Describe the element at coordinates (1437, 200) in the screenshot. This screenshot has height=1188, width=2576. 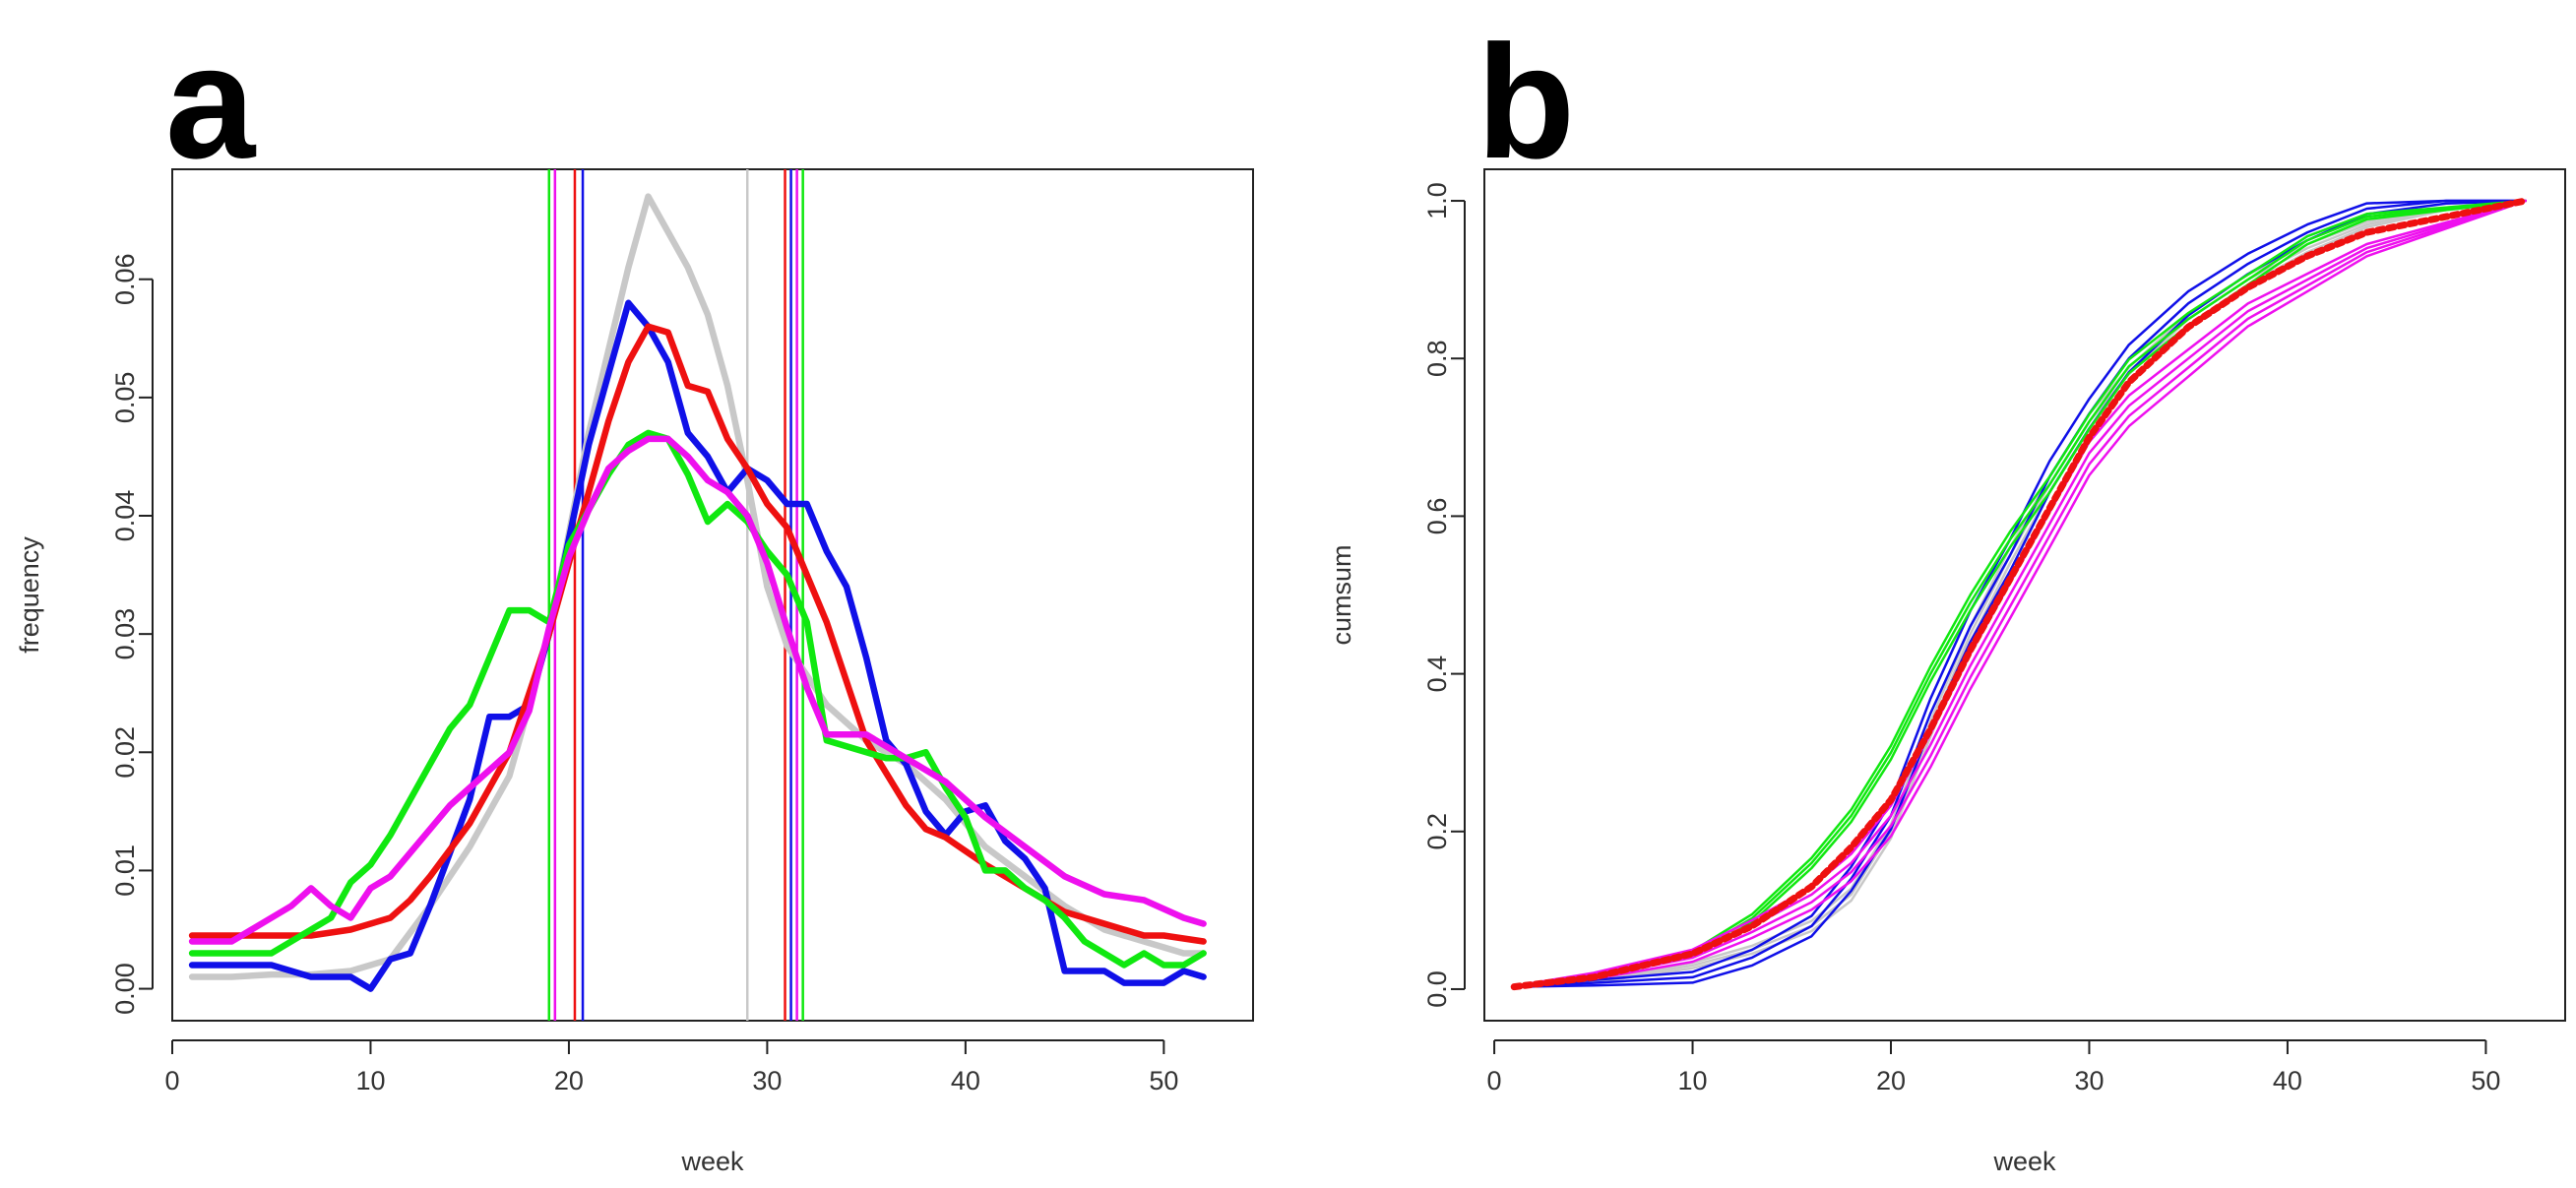
I see `panel-b-y-tick-label: 1.0` at that location.